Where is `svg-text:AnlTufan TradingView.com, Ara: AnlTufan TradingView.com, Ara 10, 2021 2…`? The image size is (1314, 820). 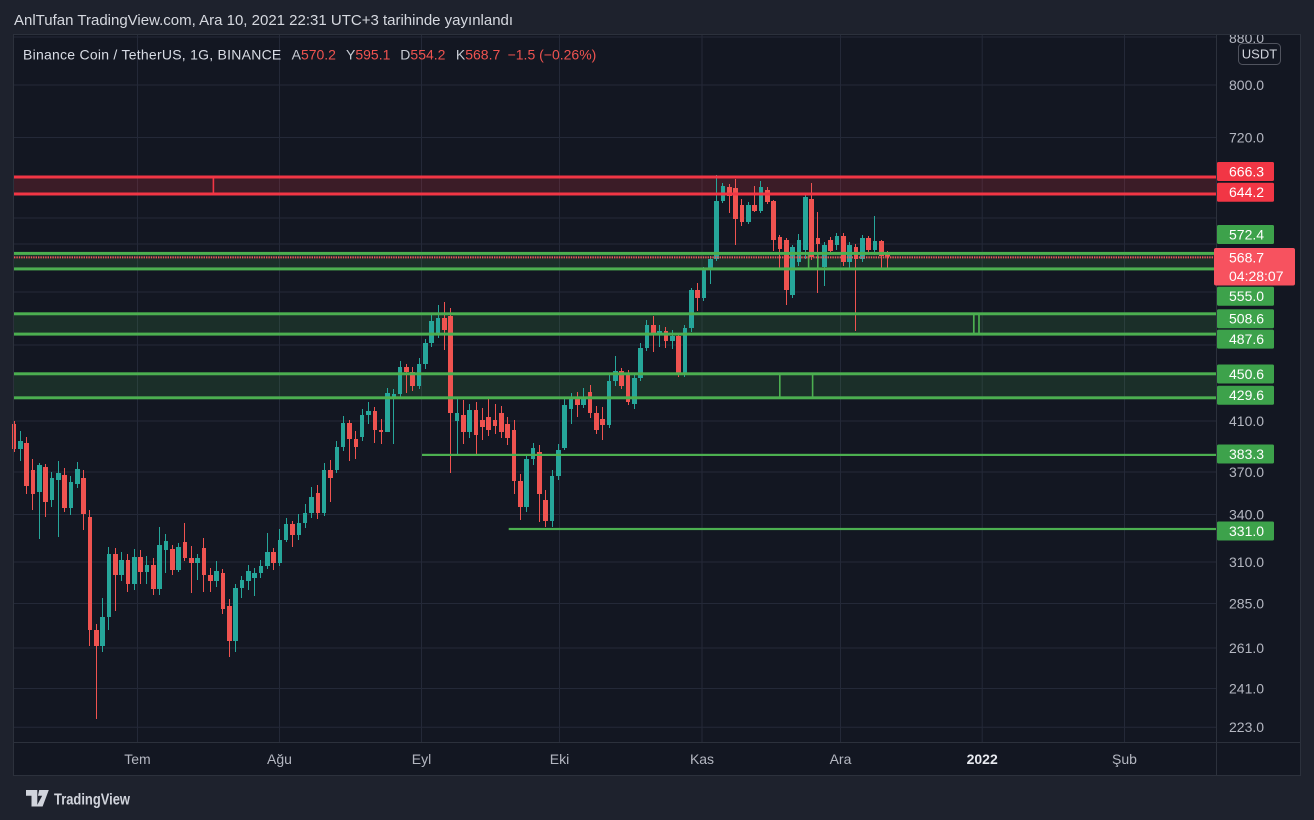
svg-text:AnlTufan TradingView.com, Ara: AnlTufan TradingView.com, Ara 10, 2021 2… is located at coordinates (263, 20).